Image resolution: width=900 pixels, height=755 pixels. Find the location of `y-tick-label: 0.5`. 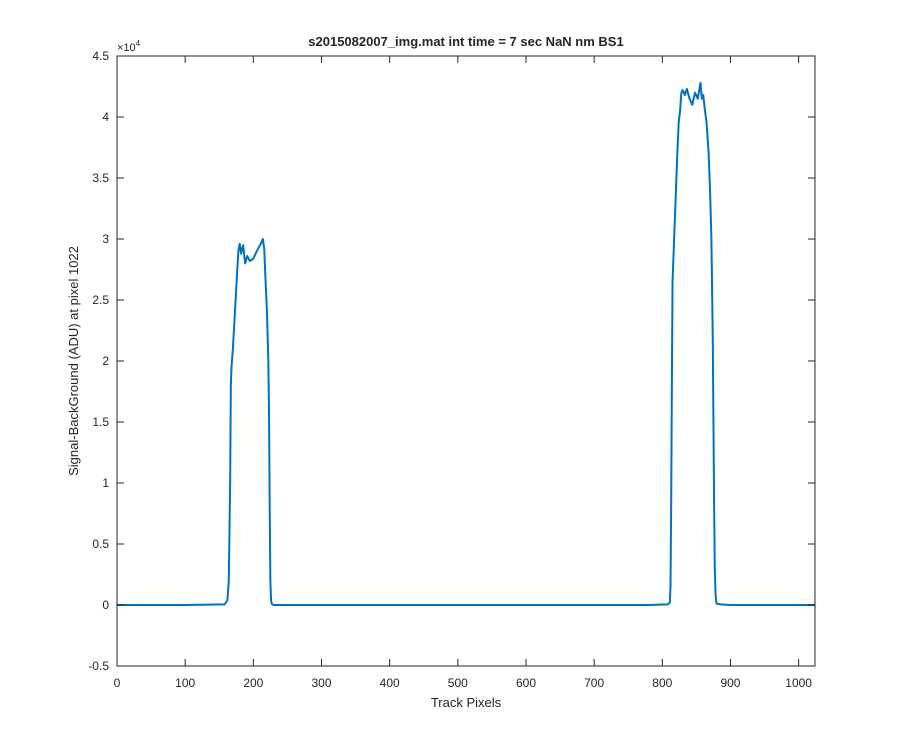

y-tick-label: 0.5 is located at coordinates (100, 544).